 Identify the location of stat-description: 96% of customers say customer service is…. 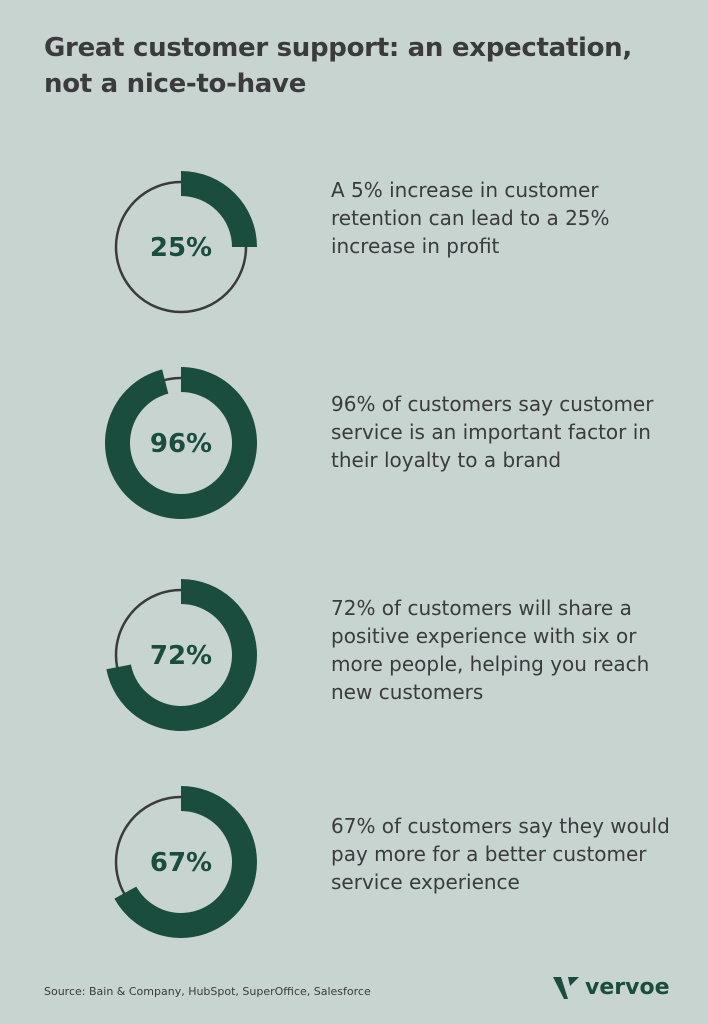
(492, 432).